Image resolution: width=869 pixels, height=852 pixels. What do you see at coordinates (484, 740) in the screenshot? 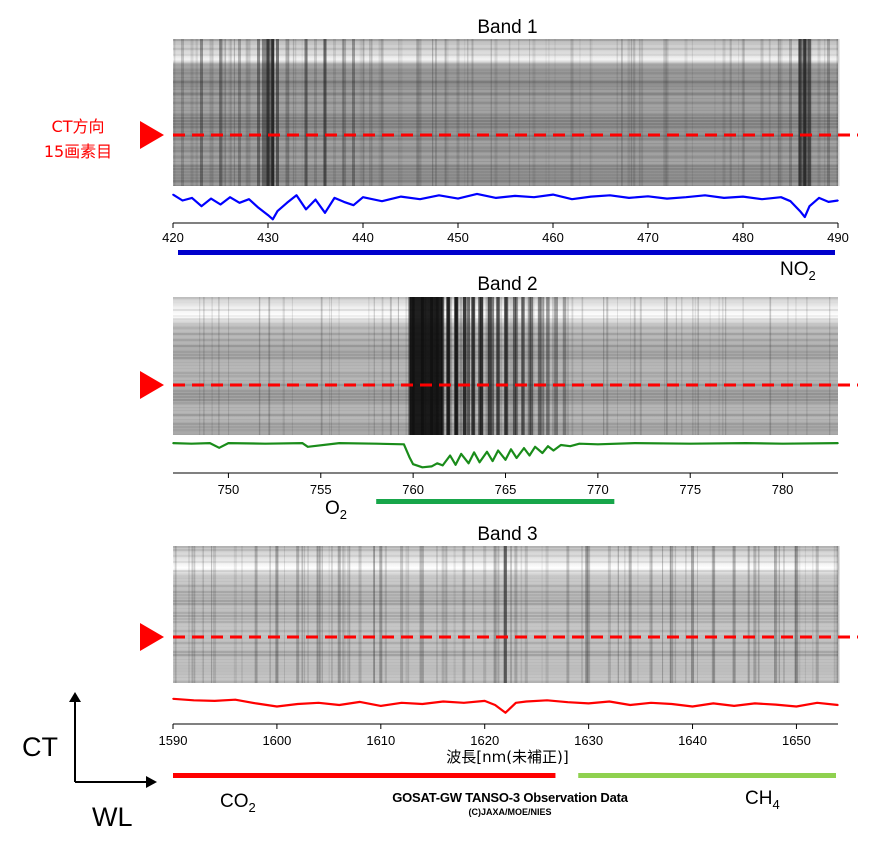
I see `x-tick-label: 1620` at bounding box center [484, 740].